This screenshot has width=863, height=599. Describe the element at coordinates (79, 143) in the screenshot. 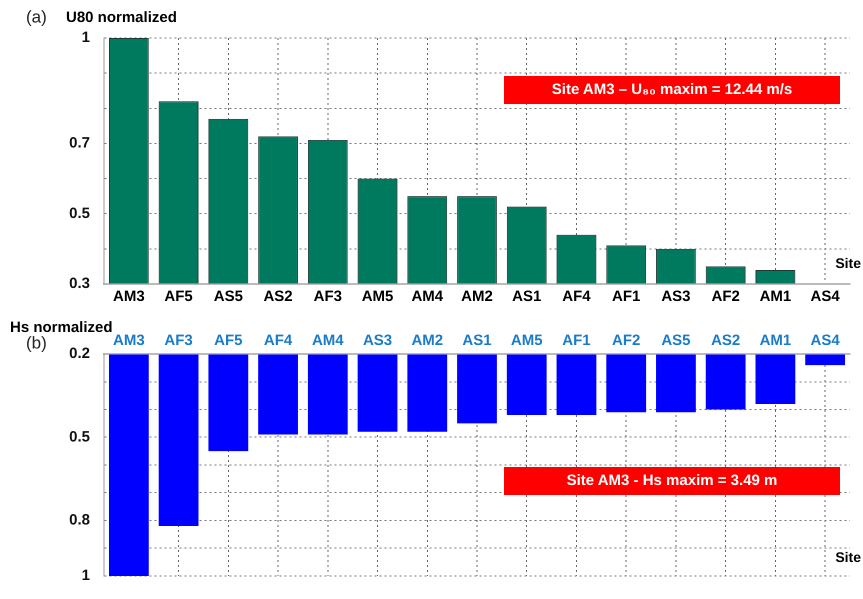

I see `y-tick-label: 0.7` at that location.